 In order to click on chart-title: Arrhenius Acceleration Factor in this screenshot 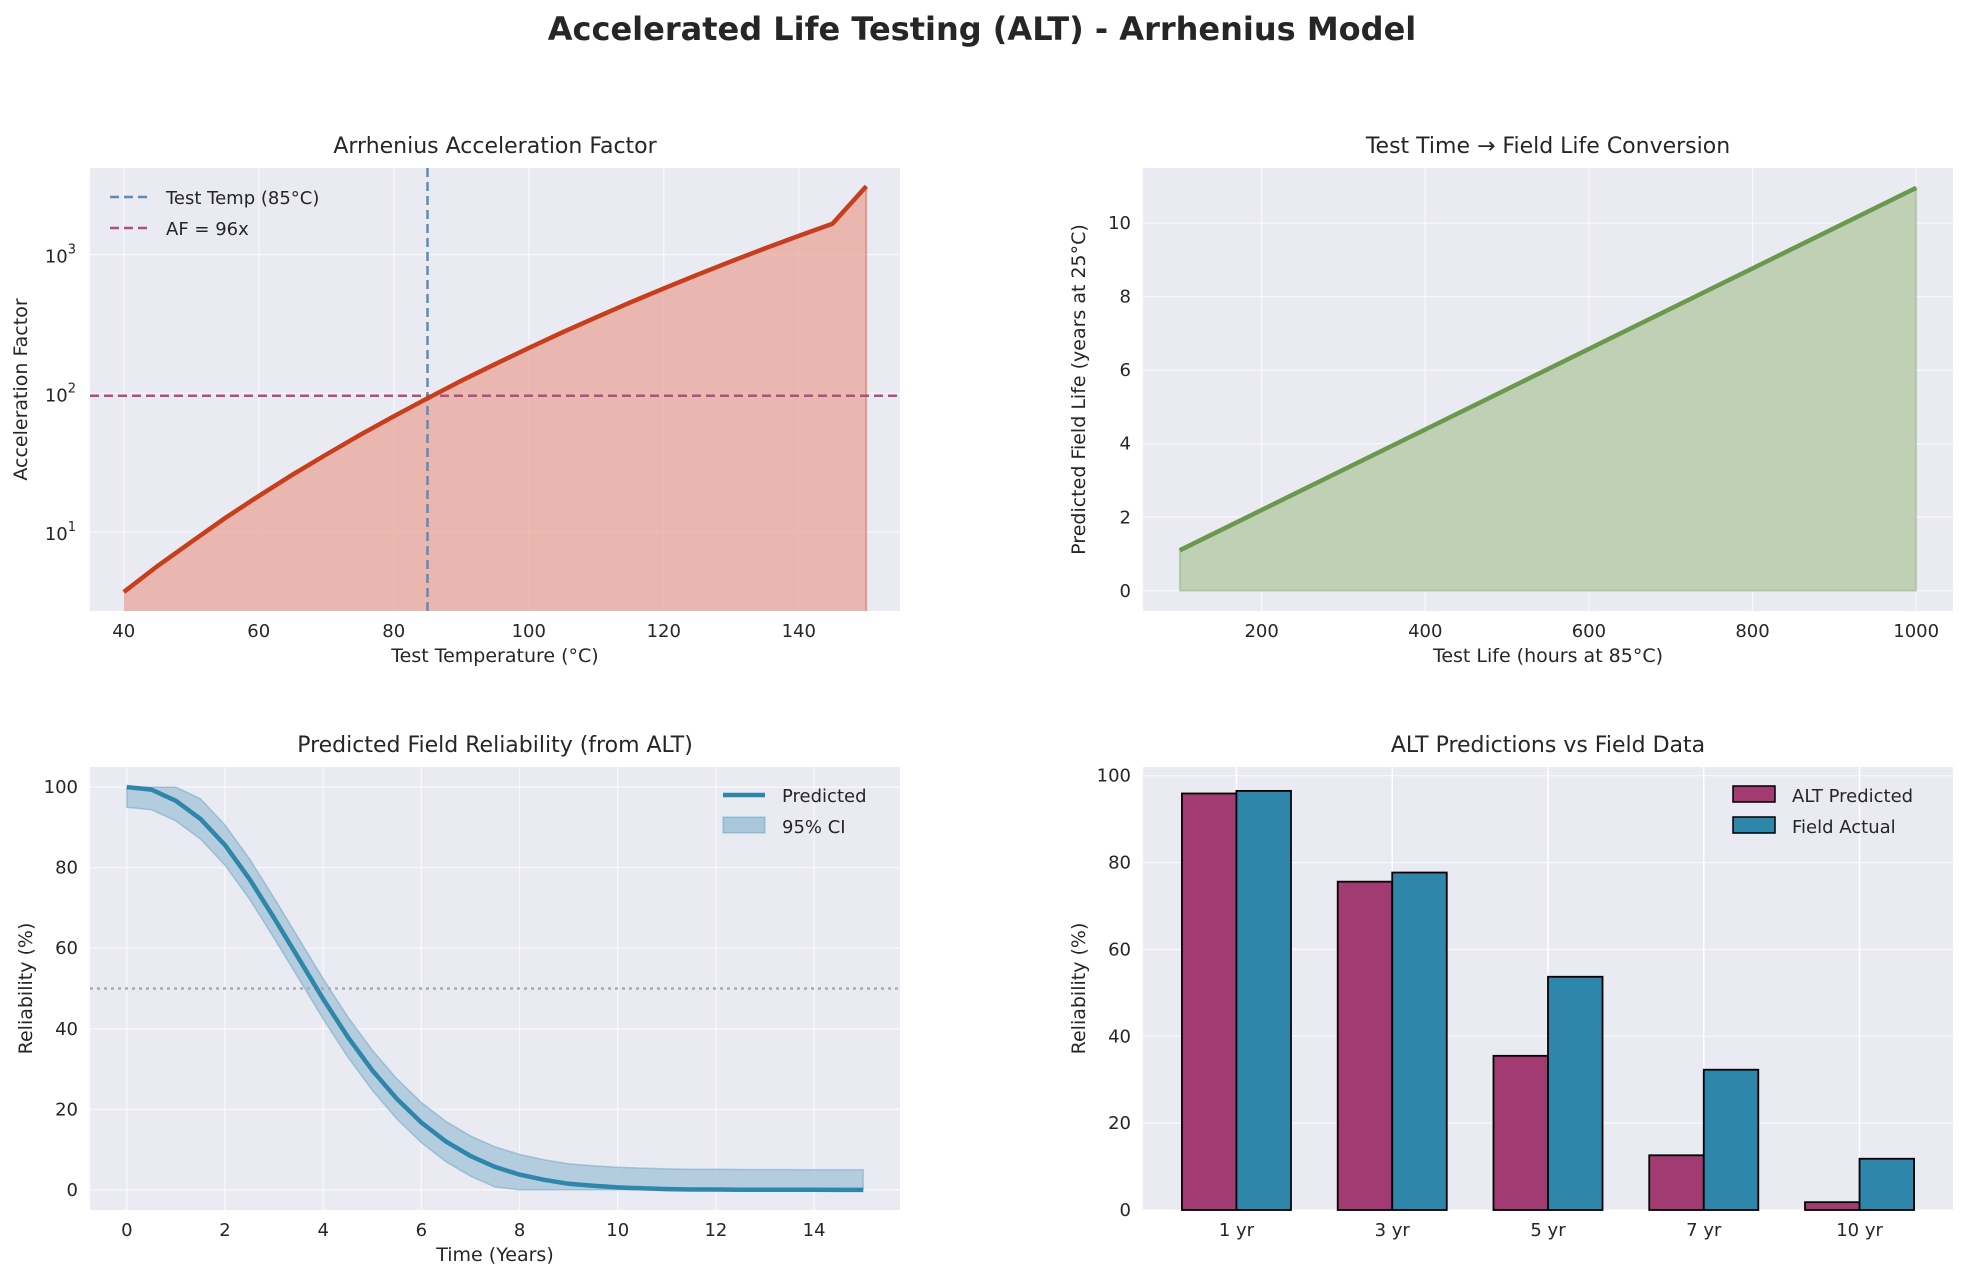, I will do `click(495, 146)`.